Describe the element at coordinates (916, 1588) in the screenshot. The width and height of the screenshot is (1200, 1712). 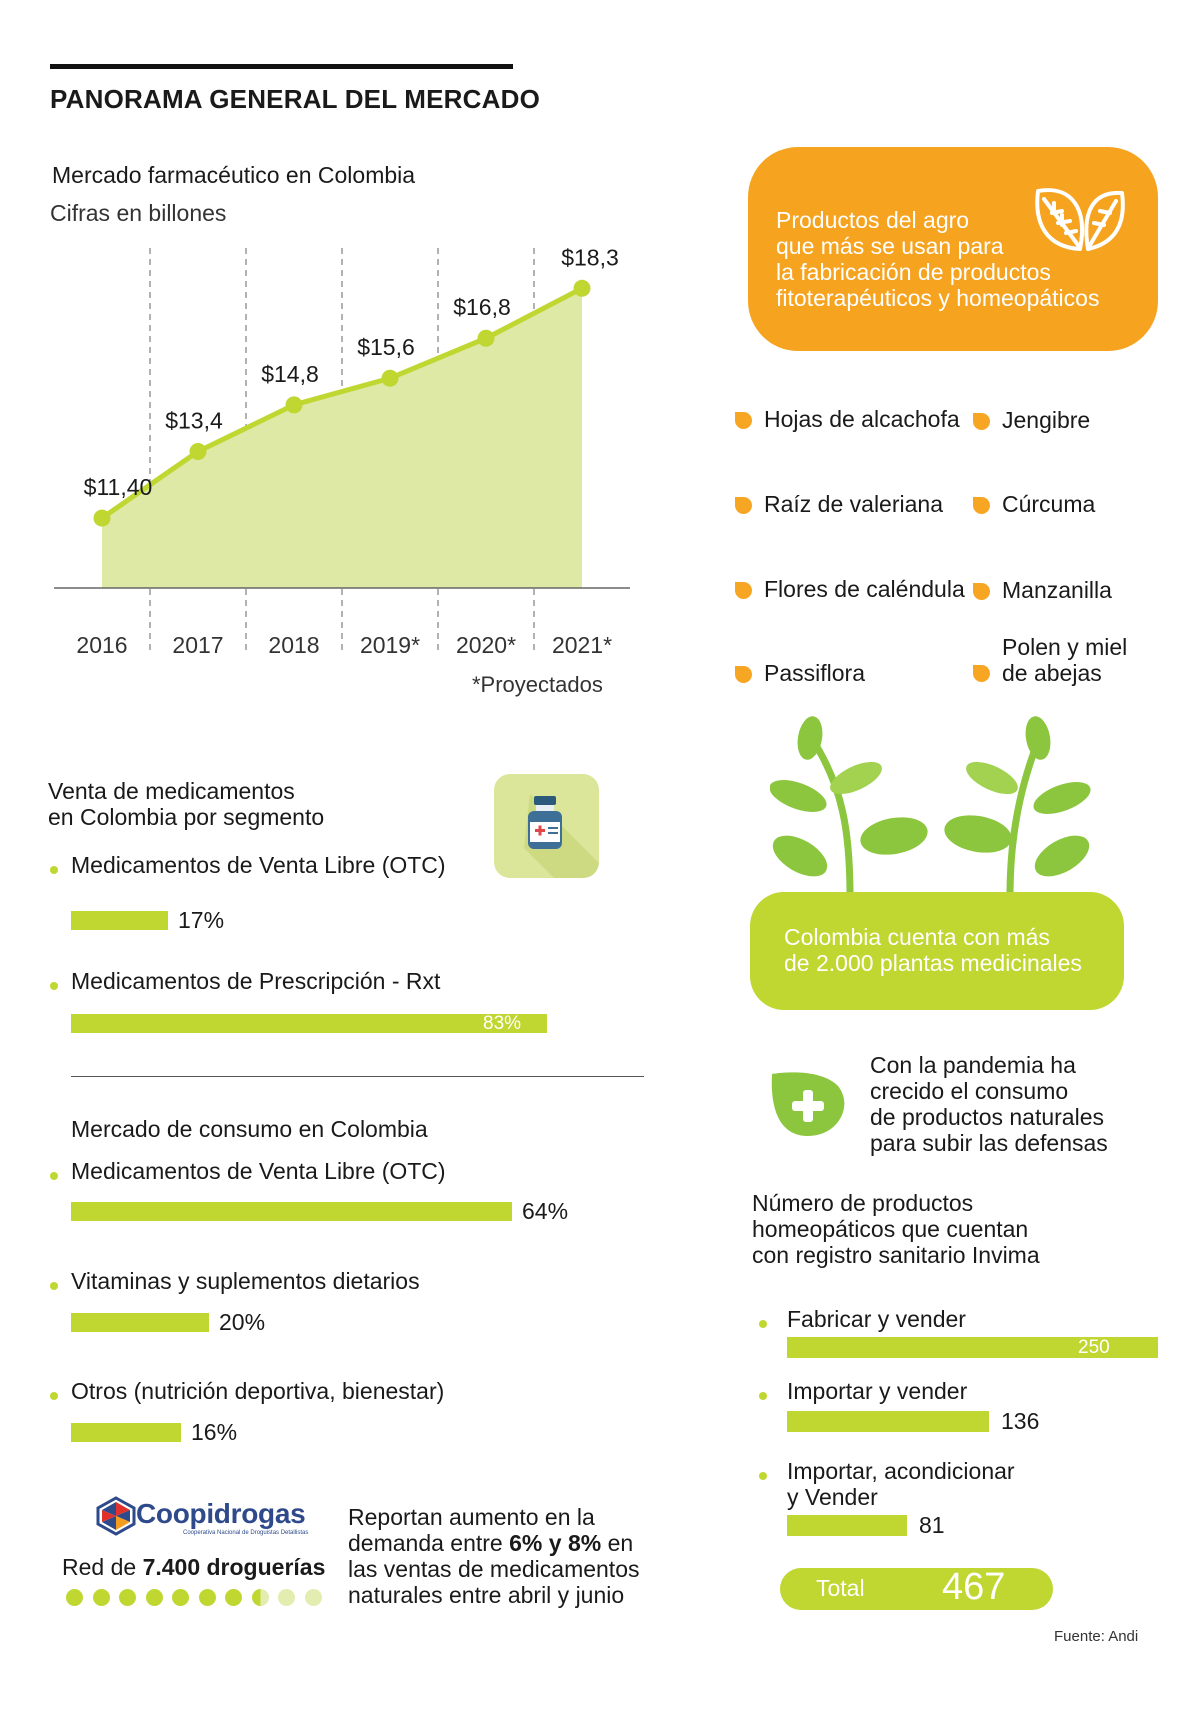
I see `total-pill: Total 467` at that location.